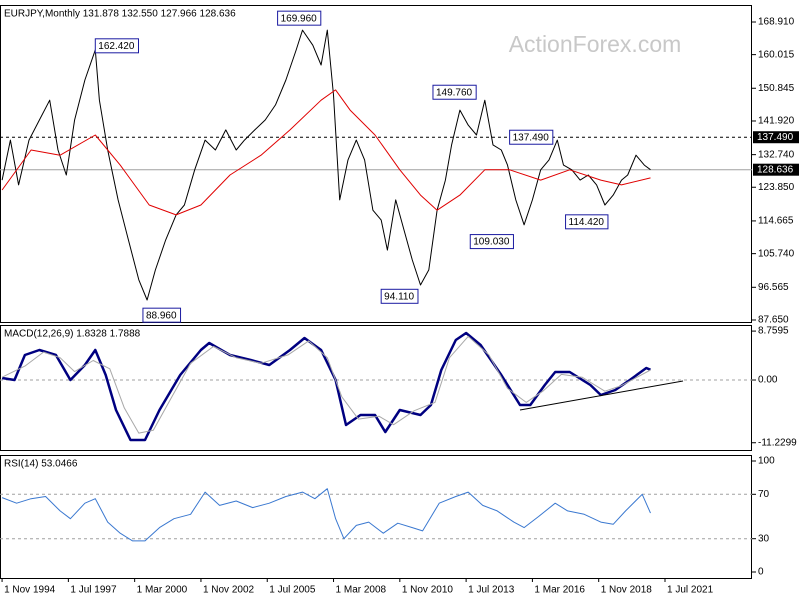 The height and width of the screenshot is (600, 800). I want to click on annotation-label: 169.960, so click(299, 18).